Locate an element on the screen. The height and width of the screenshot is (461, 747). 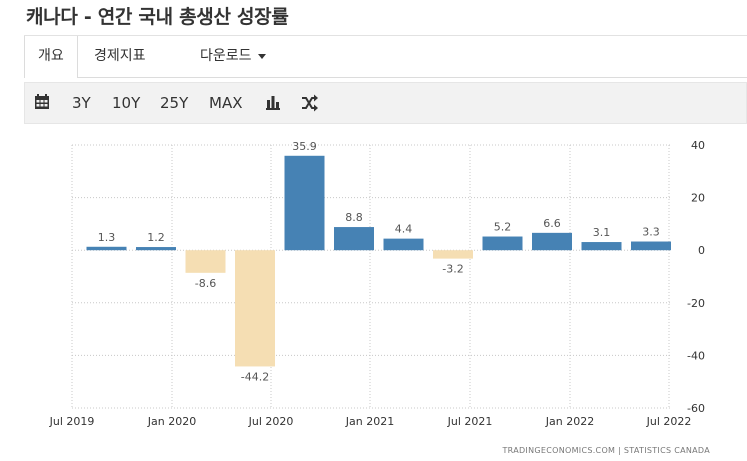
x-tick-label: Jul 2020 is located at coordinates (271, 421).